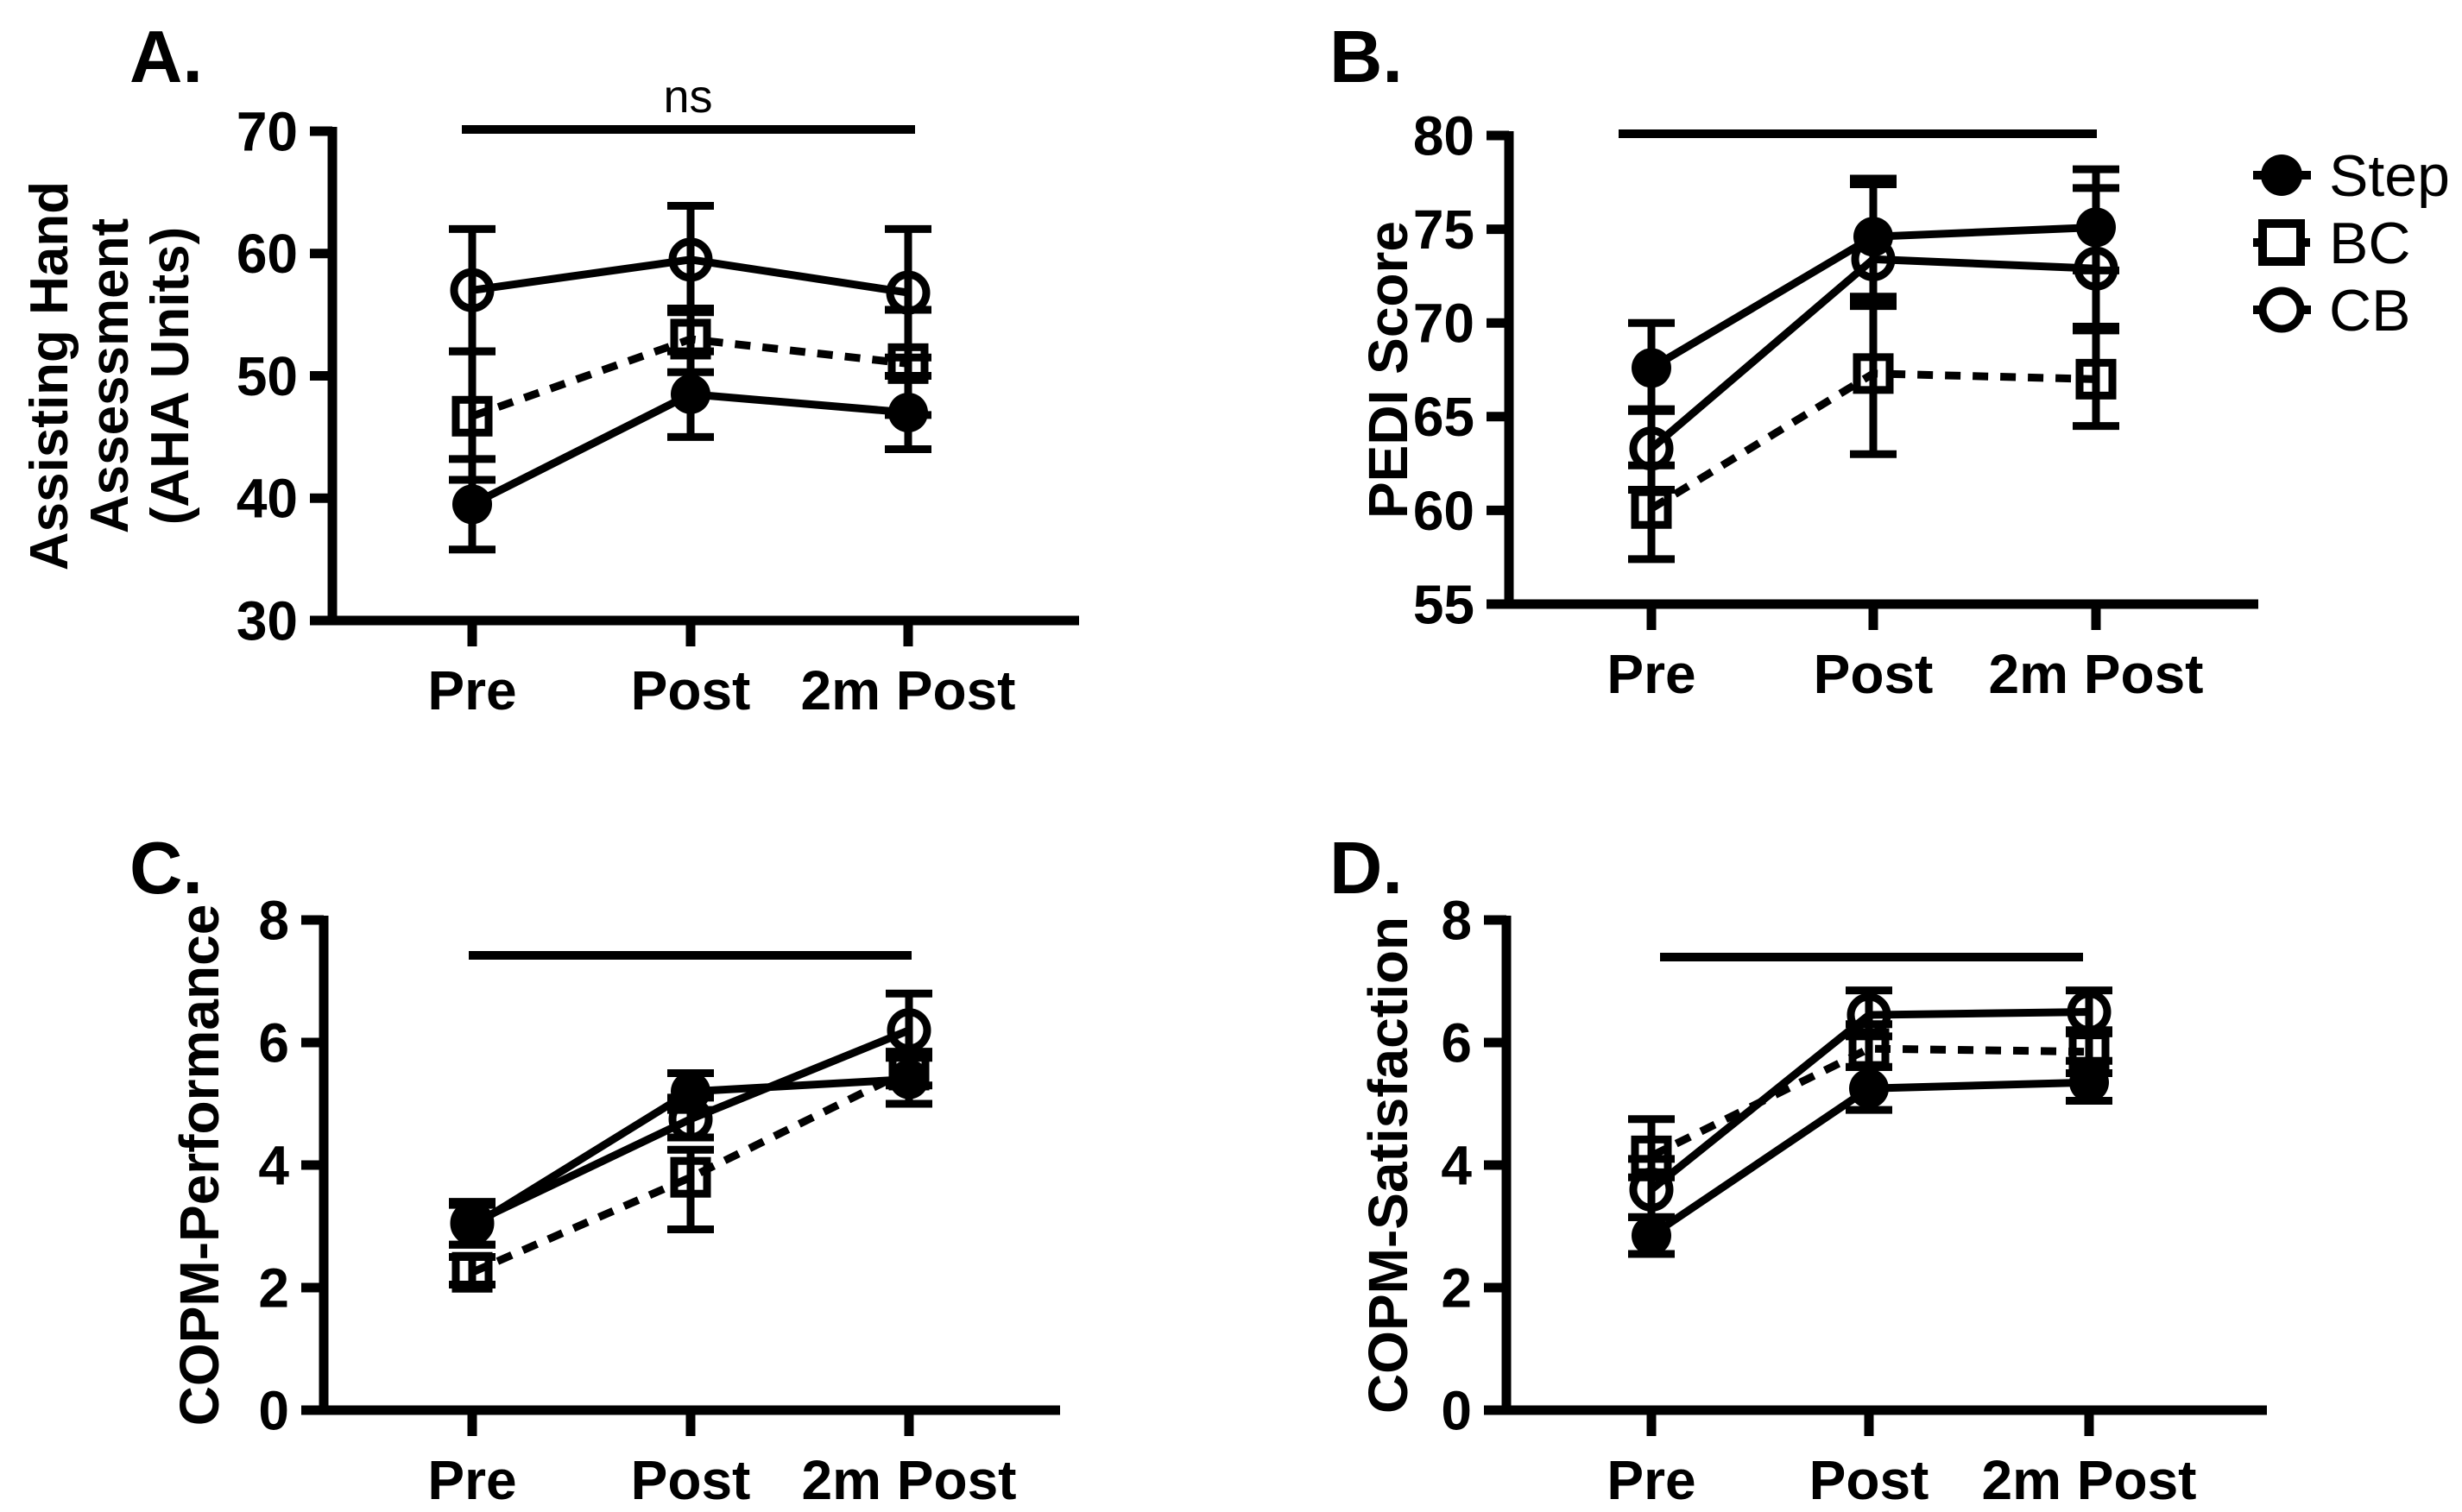 Image resolution: width=2462 pixels, height=1512 pixels. I want to click on open-circle-icon, so click(2281, 310).